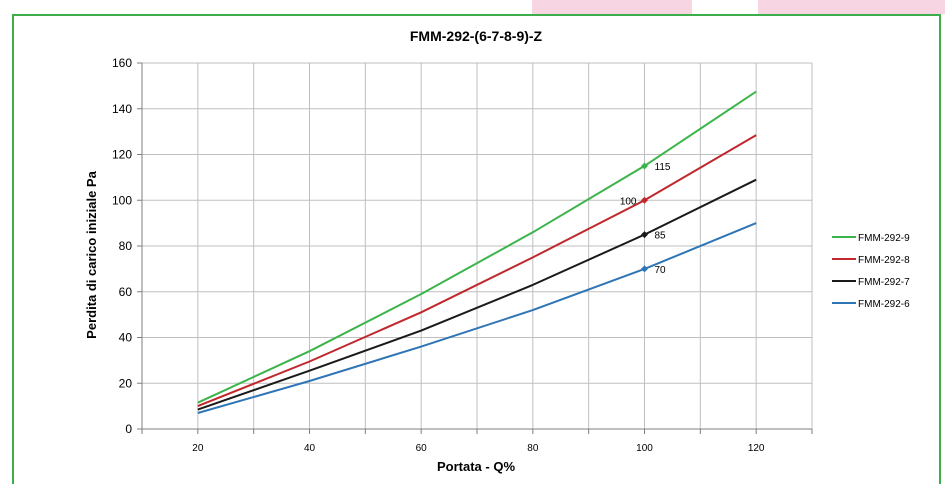 The height and width of the screenshot is (484, 945). Describe the element at coordinates (126, 246) in the screenshot. I see `y-tick-label: 80` at that location.